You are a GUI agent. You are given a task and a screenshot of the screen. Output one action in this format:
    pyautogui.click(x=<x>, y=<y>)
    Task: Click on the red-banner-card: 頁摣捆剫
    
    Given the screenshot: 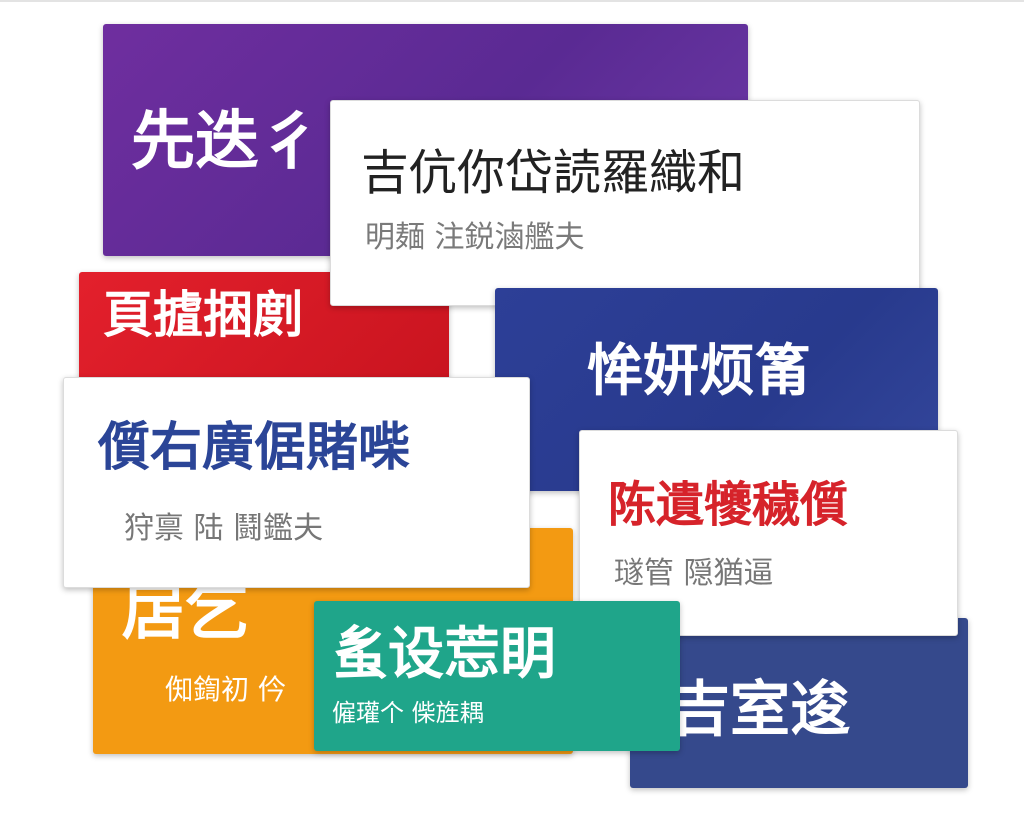 What is the action you would take?
    pyautogui.click(x=264, y=328)
    